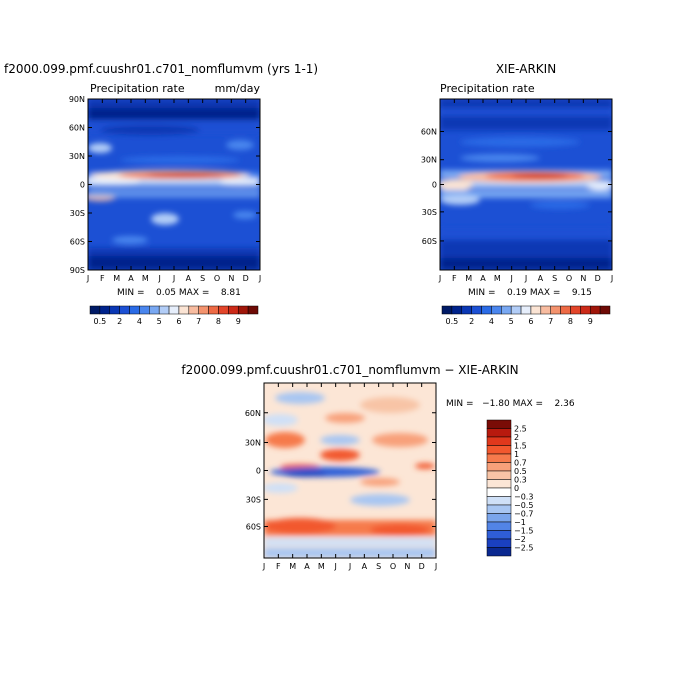 This screenshot has width=700, height=700. I want to click on colorbar-label: −1.5, so click(523, 531).